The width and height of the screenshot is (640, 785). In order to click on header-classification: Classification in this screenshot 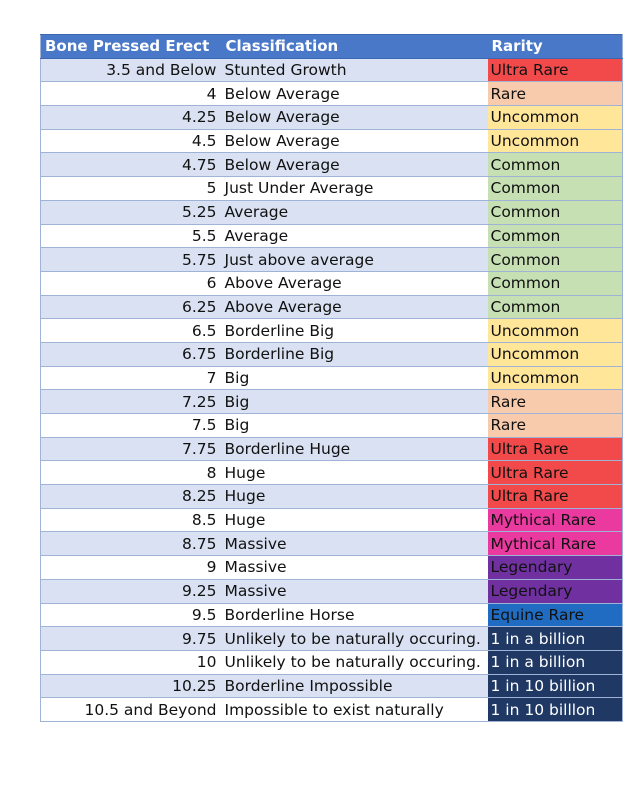, I will do `click(354, 46)`.